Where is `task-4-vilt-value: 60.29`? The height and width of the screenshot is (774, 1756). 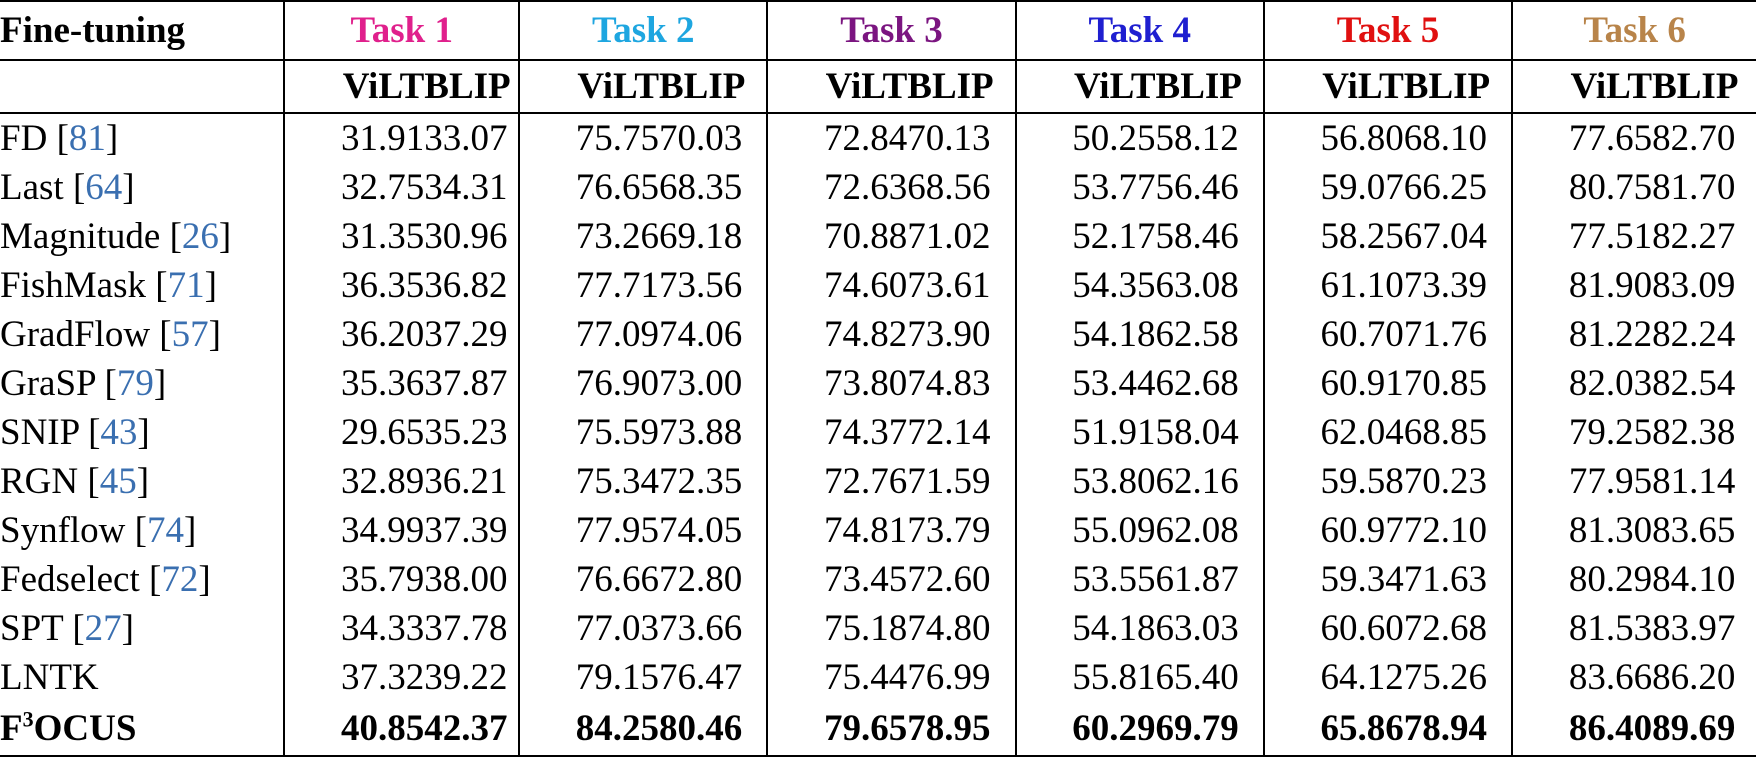 task-4-vilt-value: 60.29 is located at coordinates (1085, 729).